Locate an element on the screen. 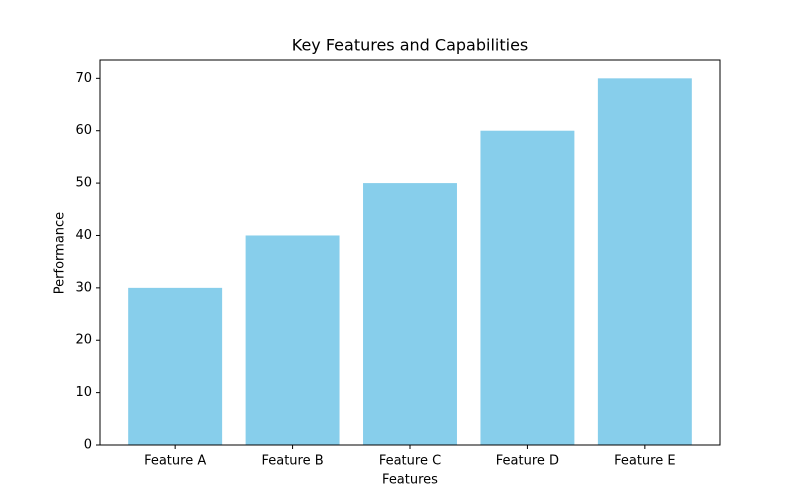 Image resolution: width=800 pixels, height=500 pixels. x-tick-label: Feature B is located at coordinates (292, 461).